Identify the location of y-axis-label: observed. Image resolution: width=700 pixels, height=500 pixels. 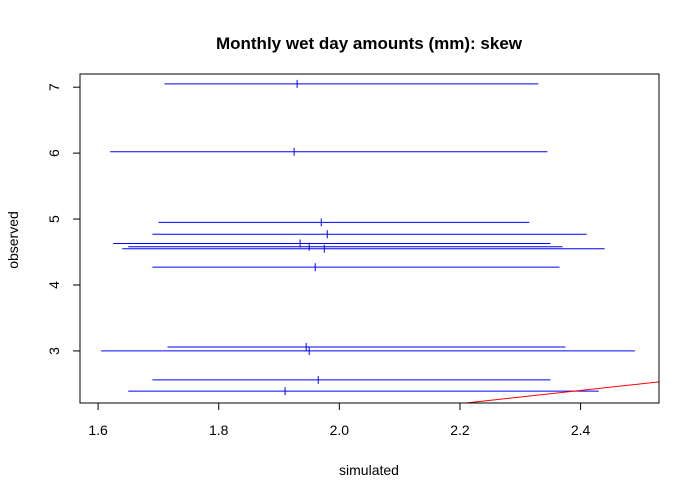
(13, 240).